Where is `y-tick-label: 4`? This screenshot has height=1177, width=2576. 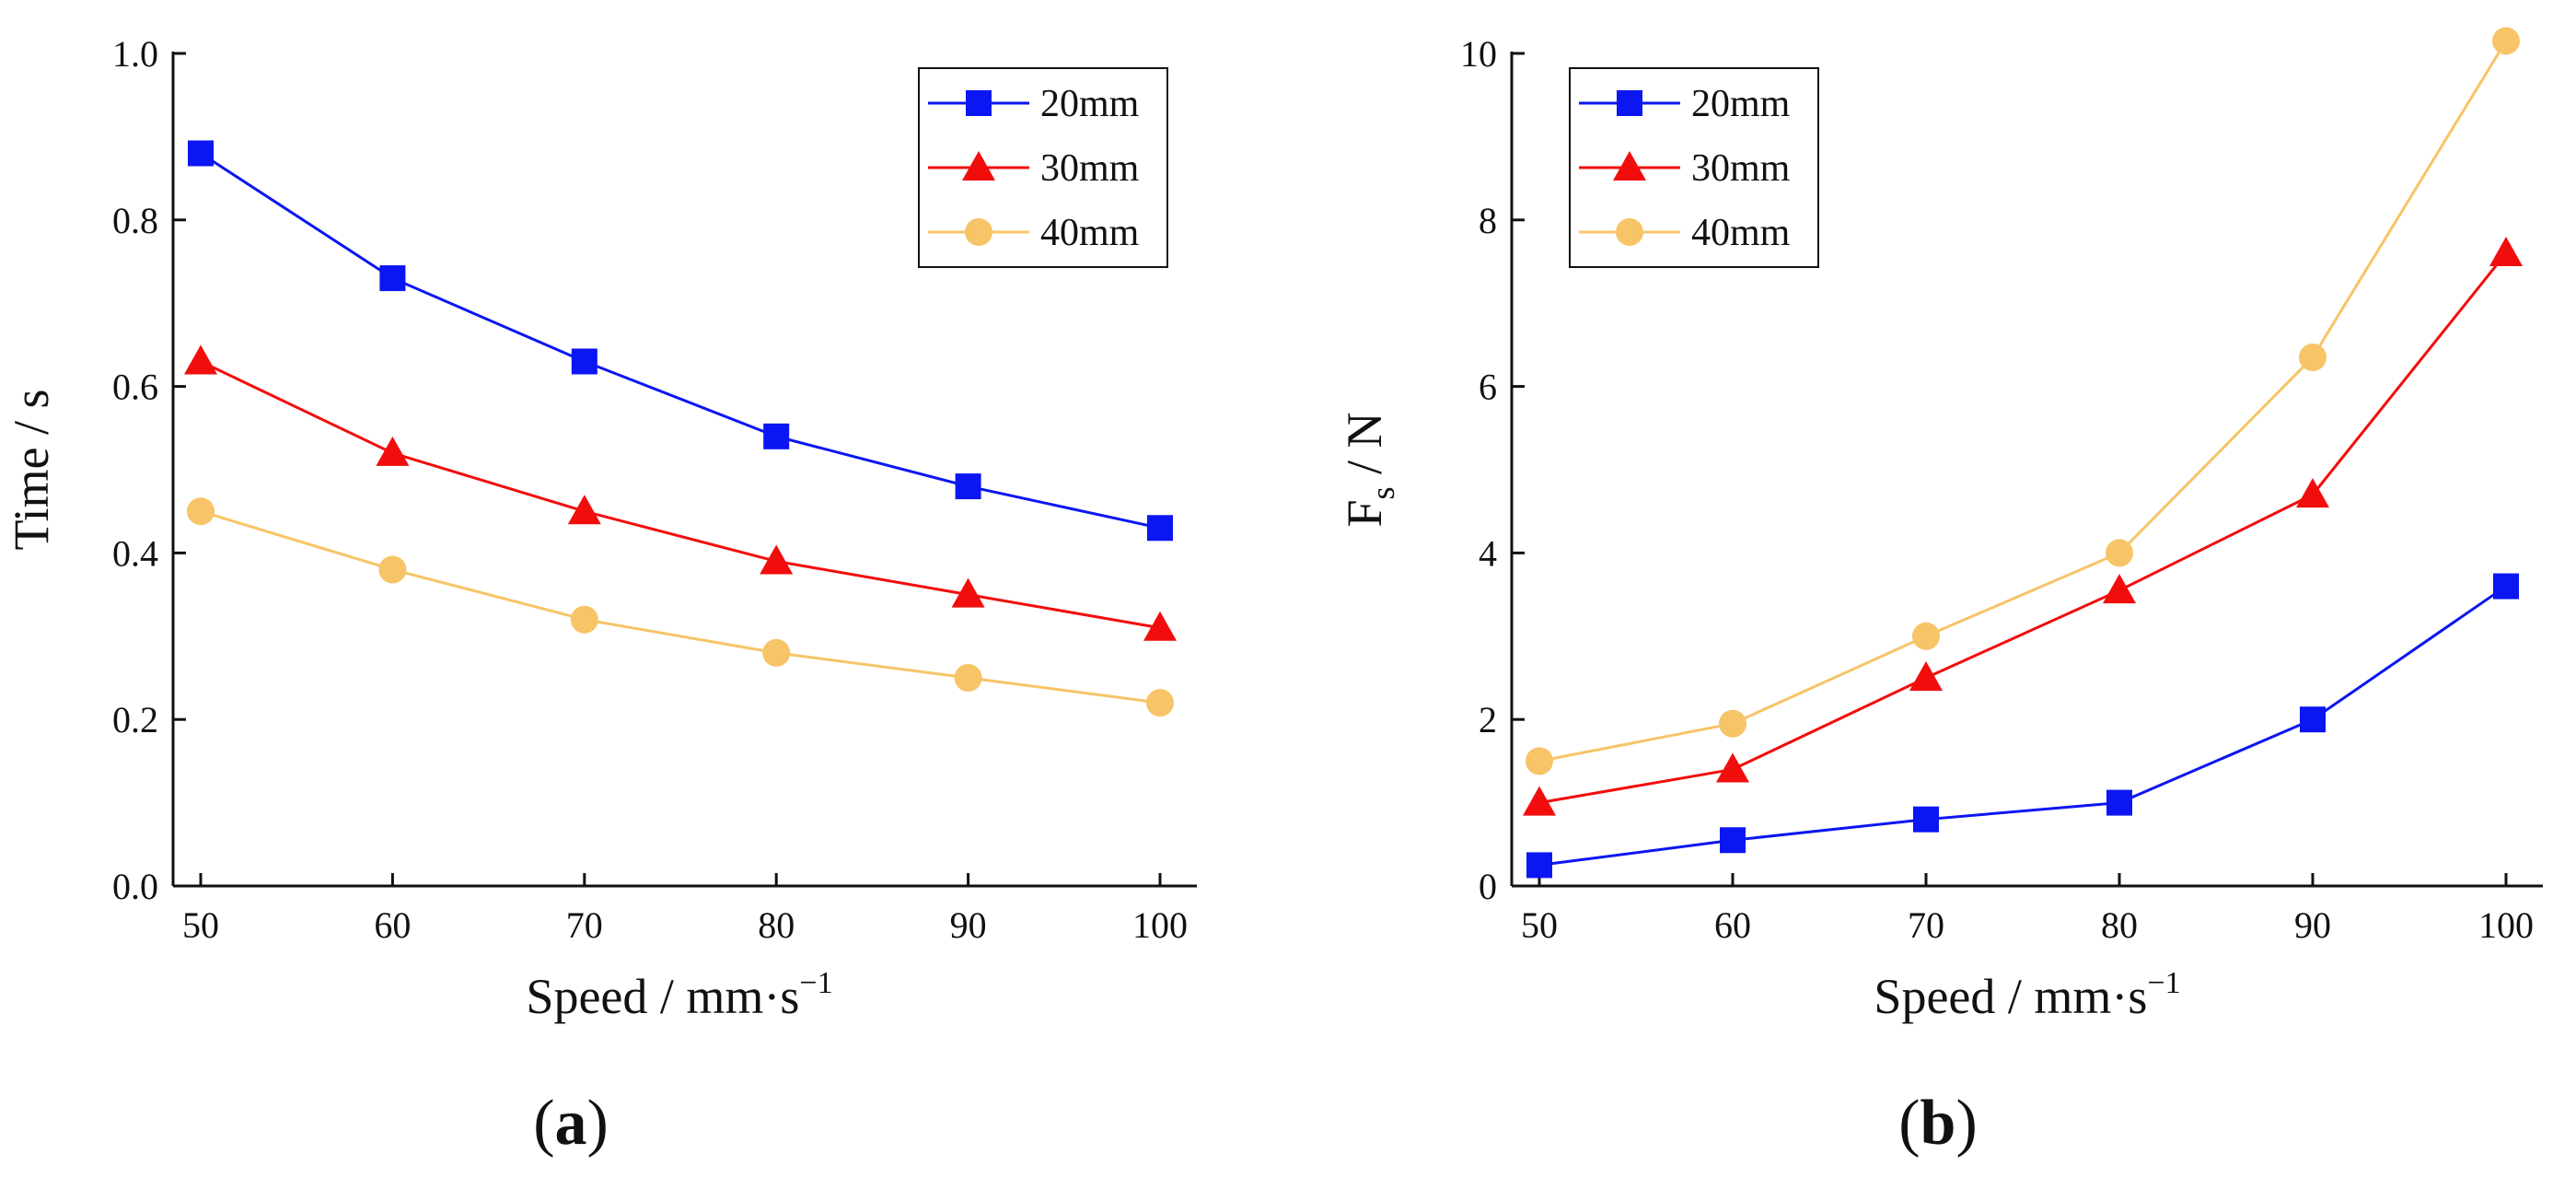
y-tick-label: 4 is located at coordinates (1488, 553).